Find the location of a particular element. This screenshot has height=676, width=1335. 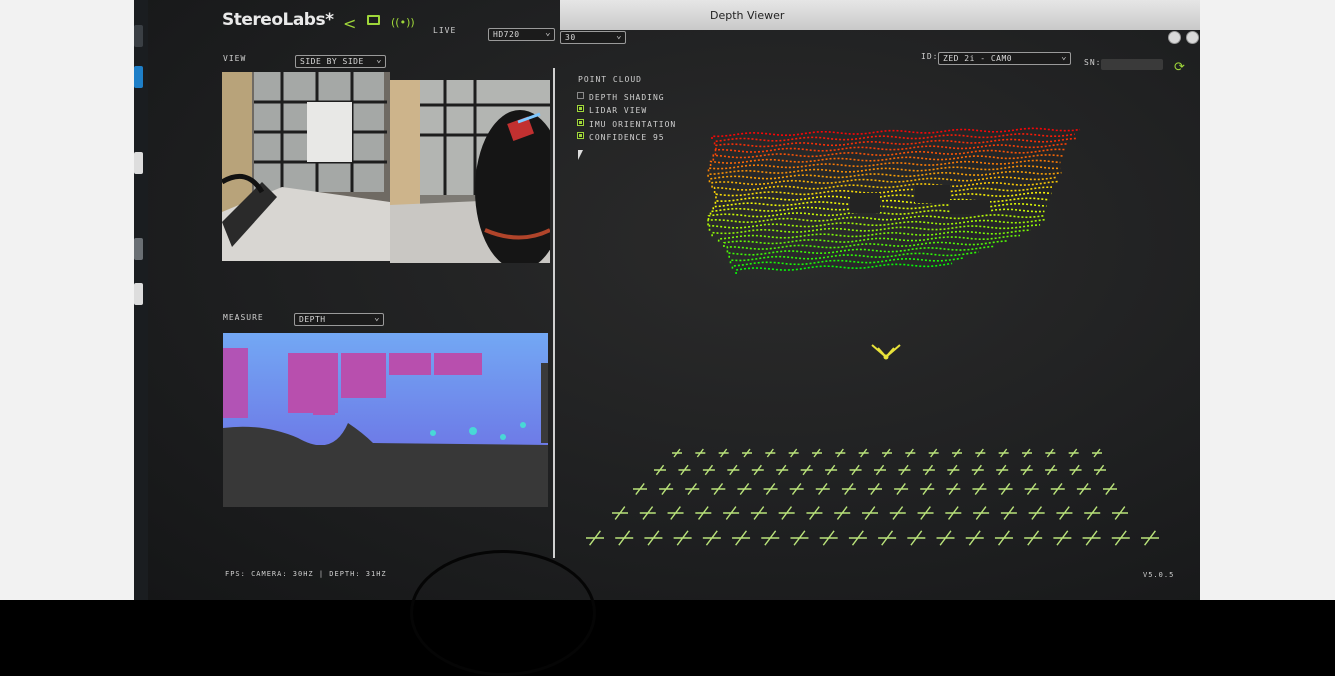

folder-icon is located at coordinates (373, 20).